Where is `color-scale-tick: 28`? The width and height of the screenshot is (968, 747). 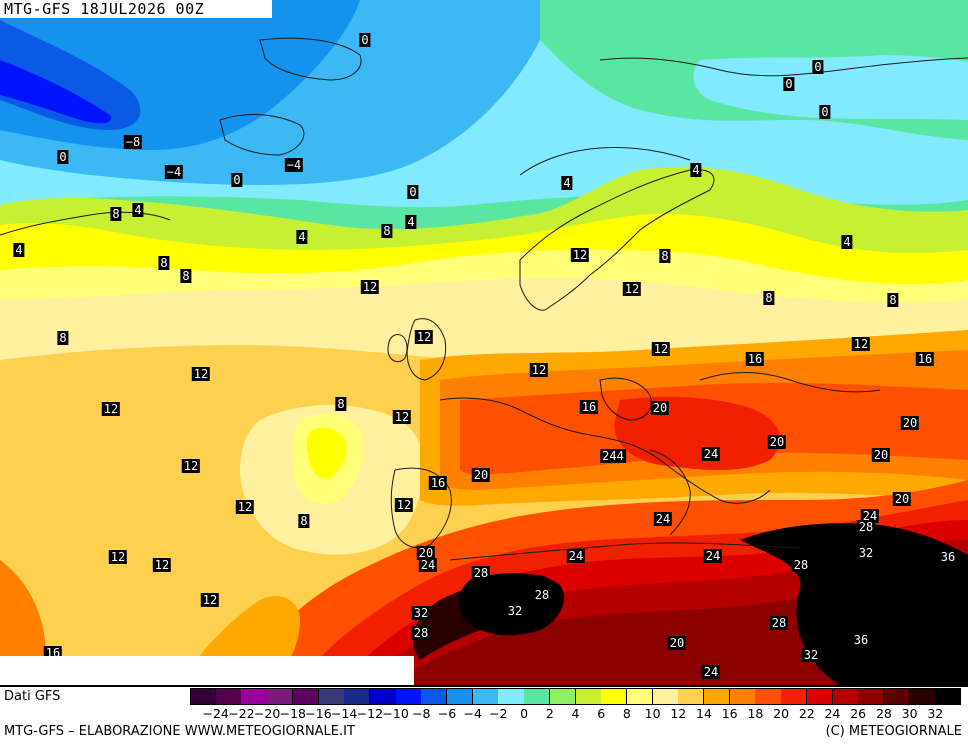
color-scale-tick: 28 is located at coordinates (883, 713).